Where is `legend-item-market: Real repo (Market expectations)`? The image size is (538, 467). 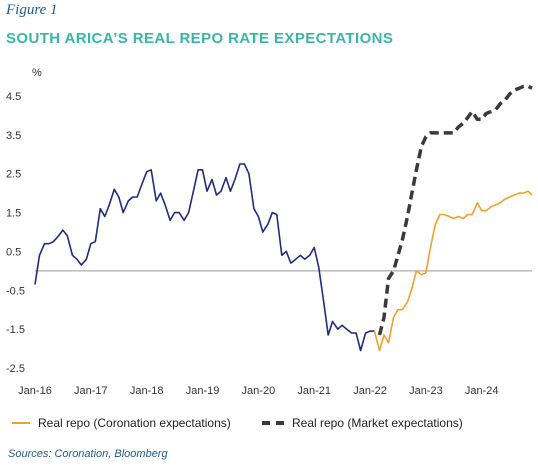 legend-item-market: Real repo (Market expectations) is located at coordinates (362, 423).